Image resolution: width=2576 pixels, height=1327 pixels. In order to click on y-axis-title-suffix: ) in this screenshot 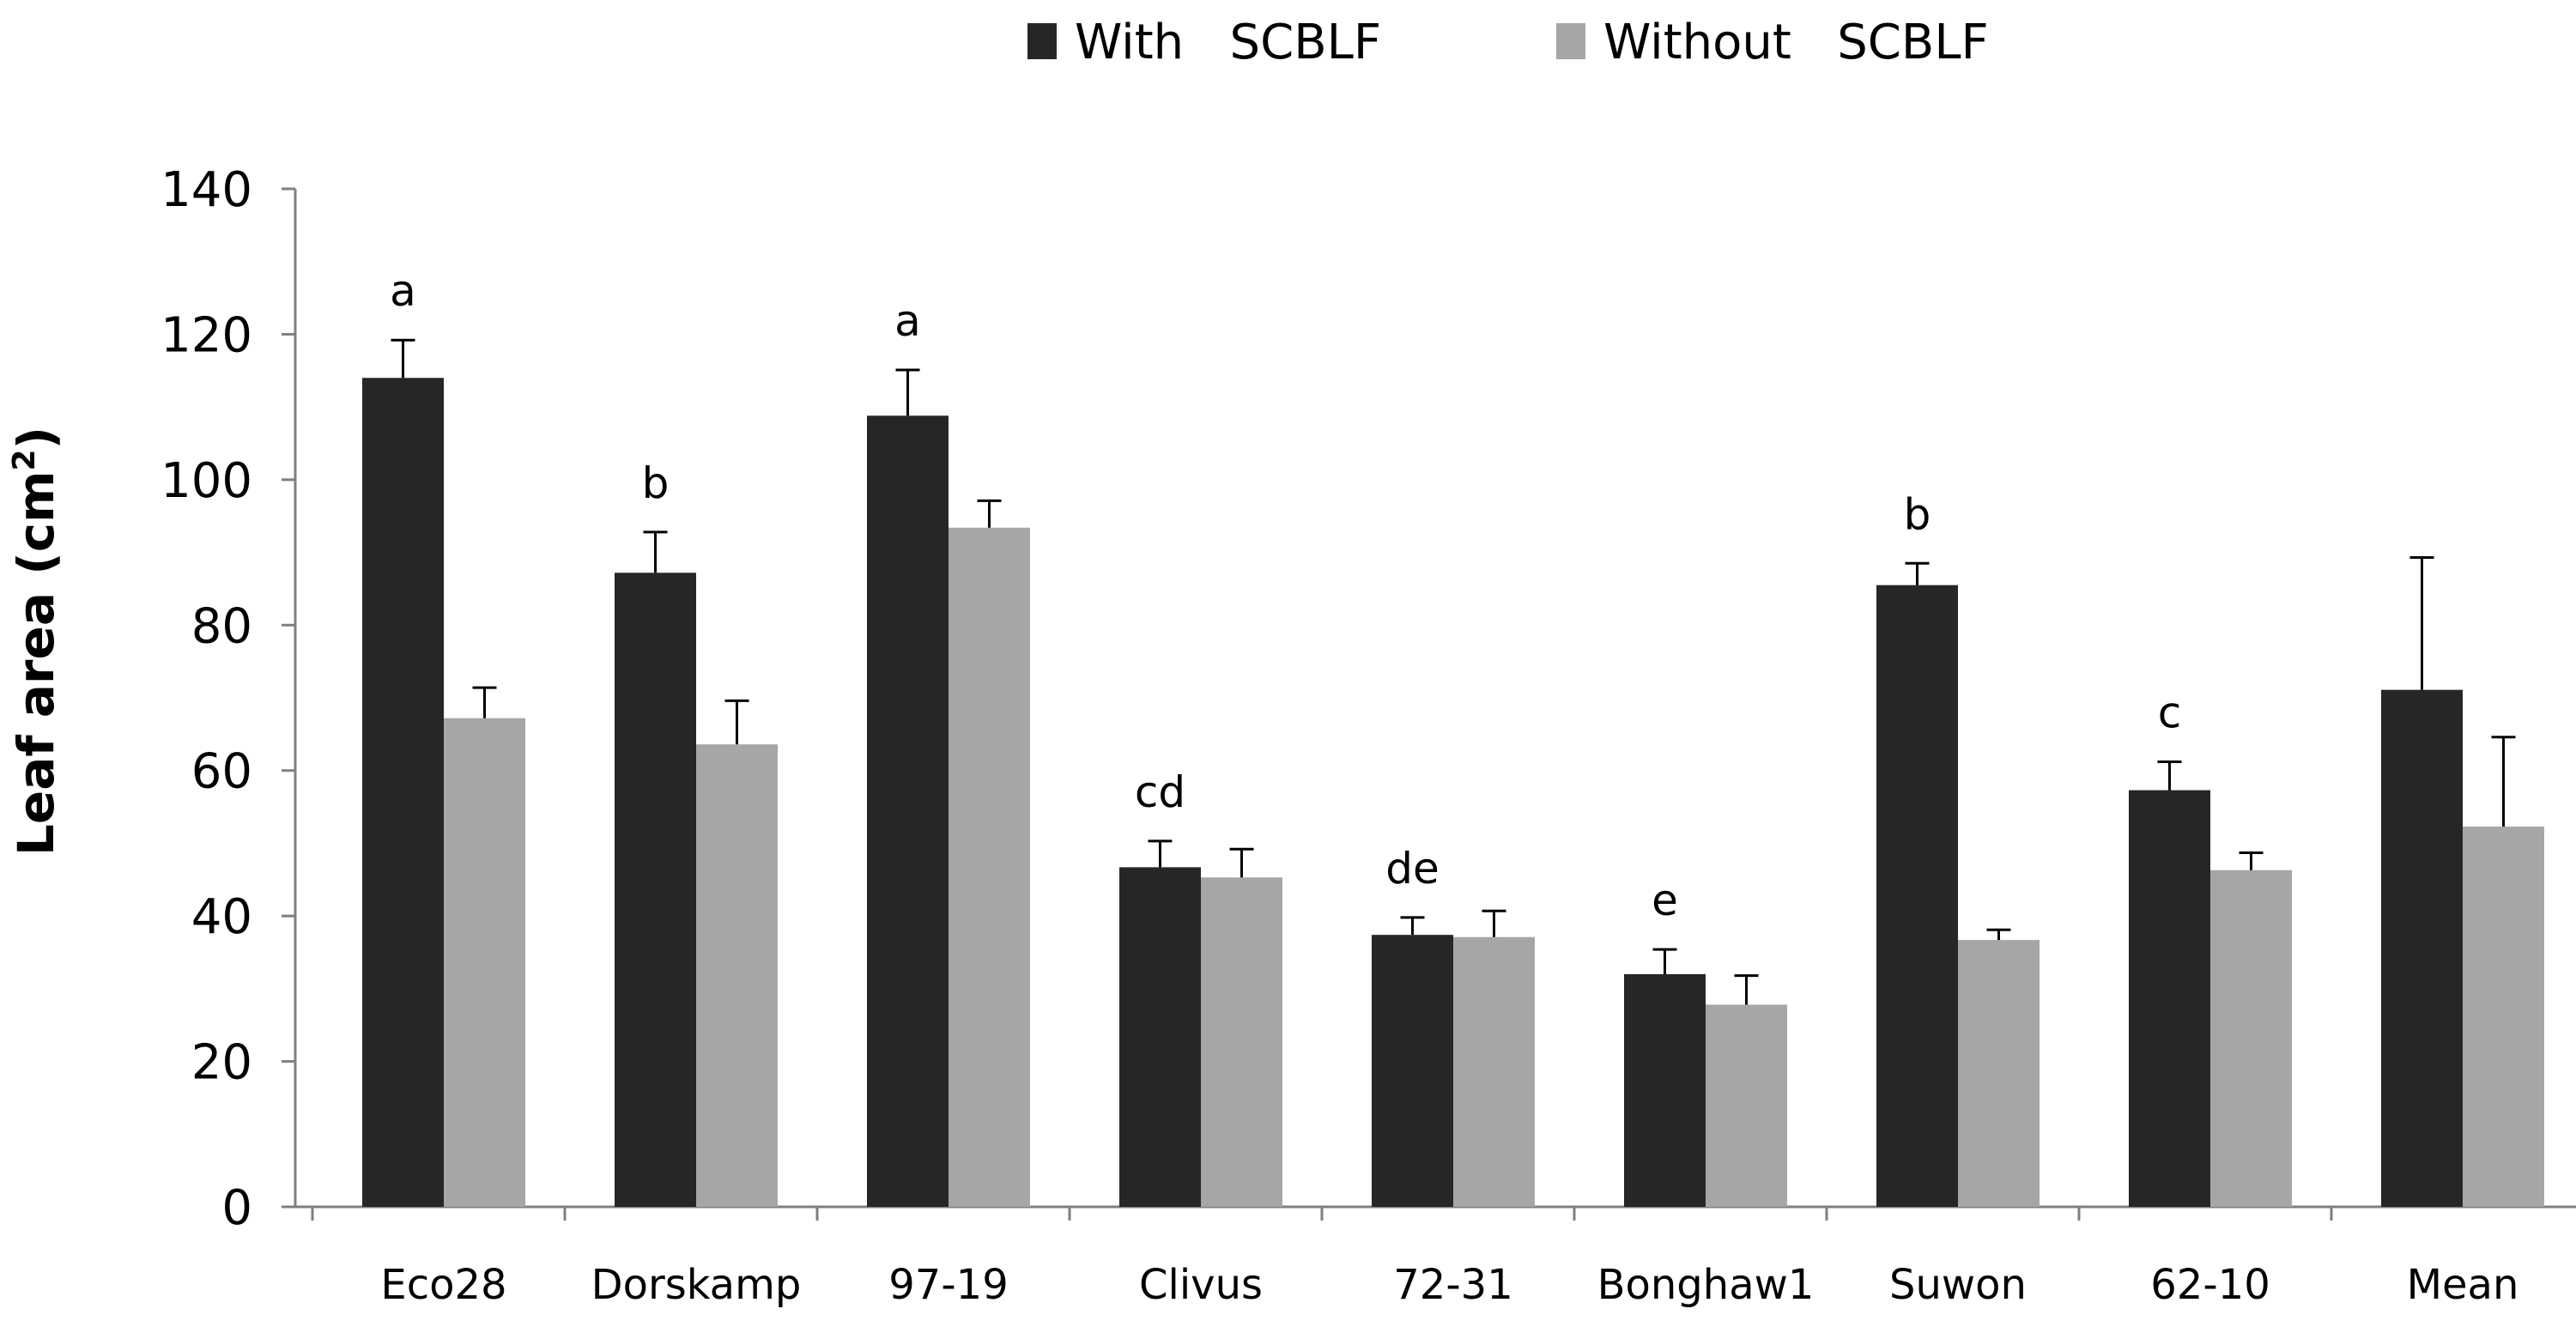, I will do `click(36, 438)`.